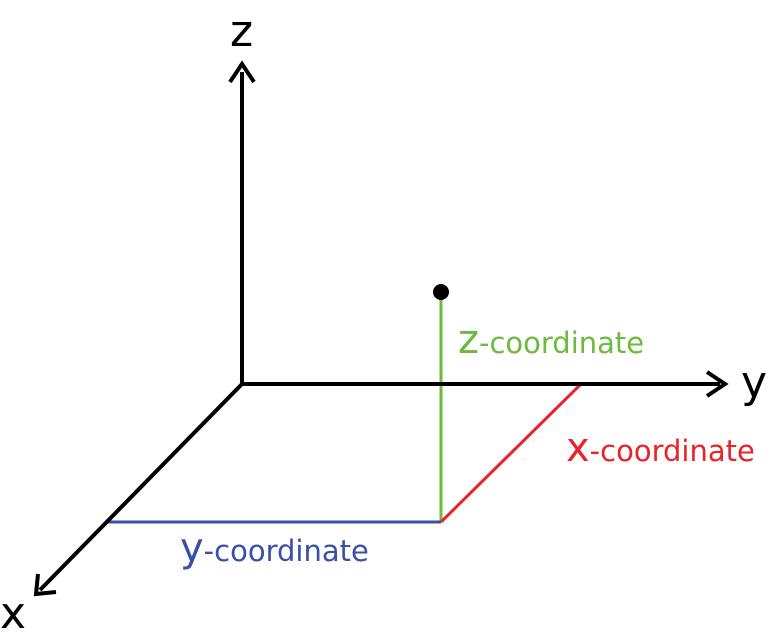 Image resolution: width=768 pixels, height=643 pixels. What do you see at coordinates (485, 384) in the screenshot?
I see `y-axis` at bounding box center [485, 384].